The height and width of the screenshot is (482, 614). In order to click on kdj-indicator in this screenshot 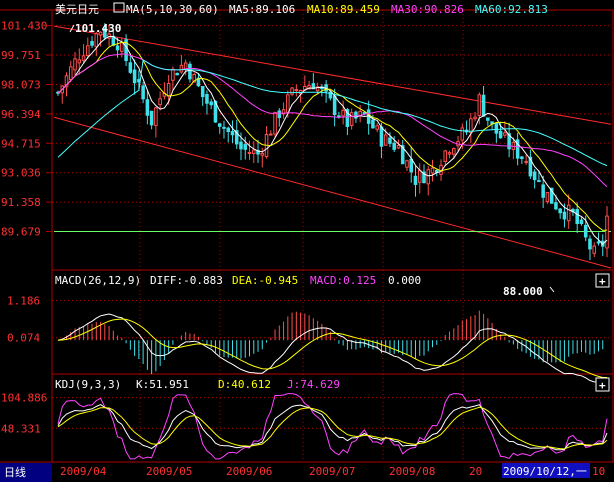, I will do `click(332, 426)`.